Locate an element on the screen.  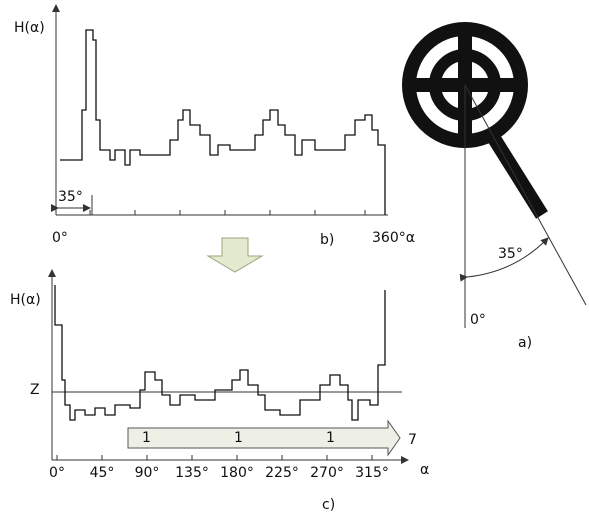
angle-label: 35° is located at coordinates (510, 254).